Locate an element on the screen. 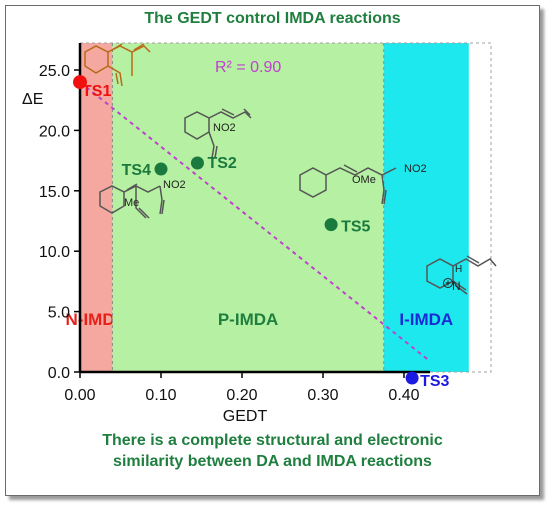  ts3-plus-icon is located at coordinates (448, 283).